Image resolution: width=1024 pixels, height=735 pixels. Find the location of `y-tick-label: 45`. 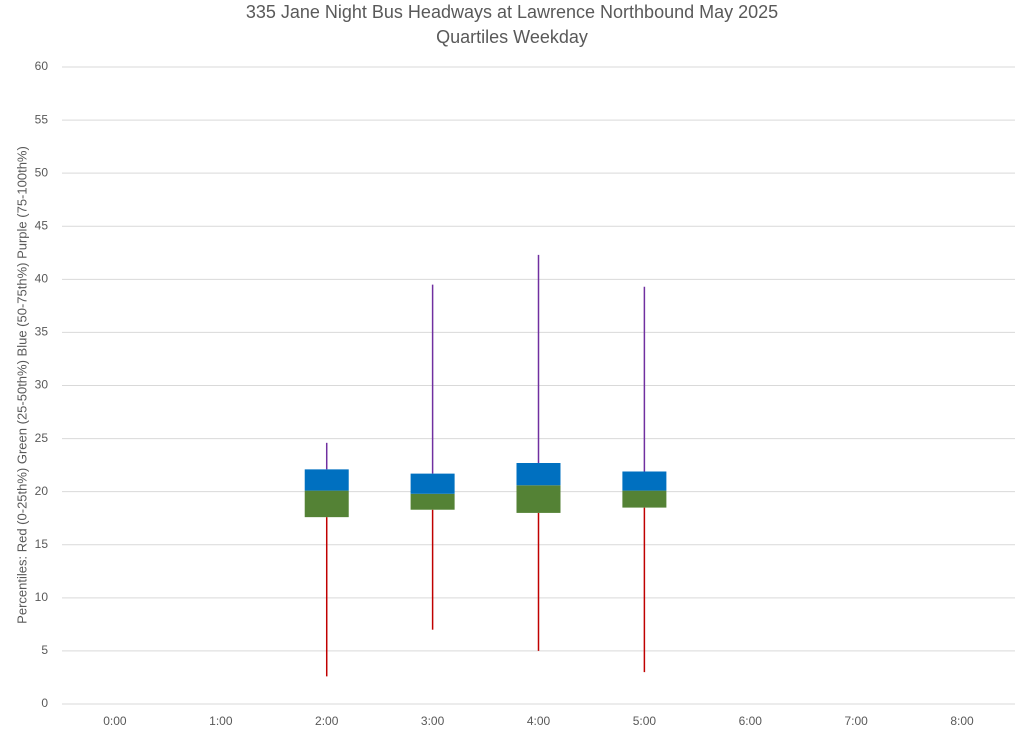

y-tick-label: 45 is located at coordinates (42, 225).